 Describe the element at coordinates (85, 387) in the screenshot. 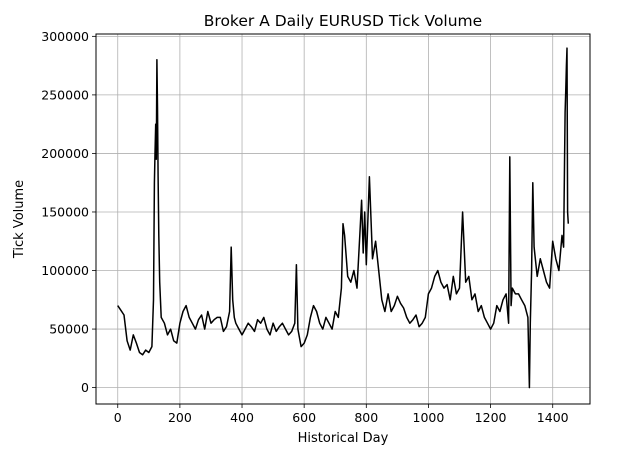

I see `y-tick-label: 0` at that location.